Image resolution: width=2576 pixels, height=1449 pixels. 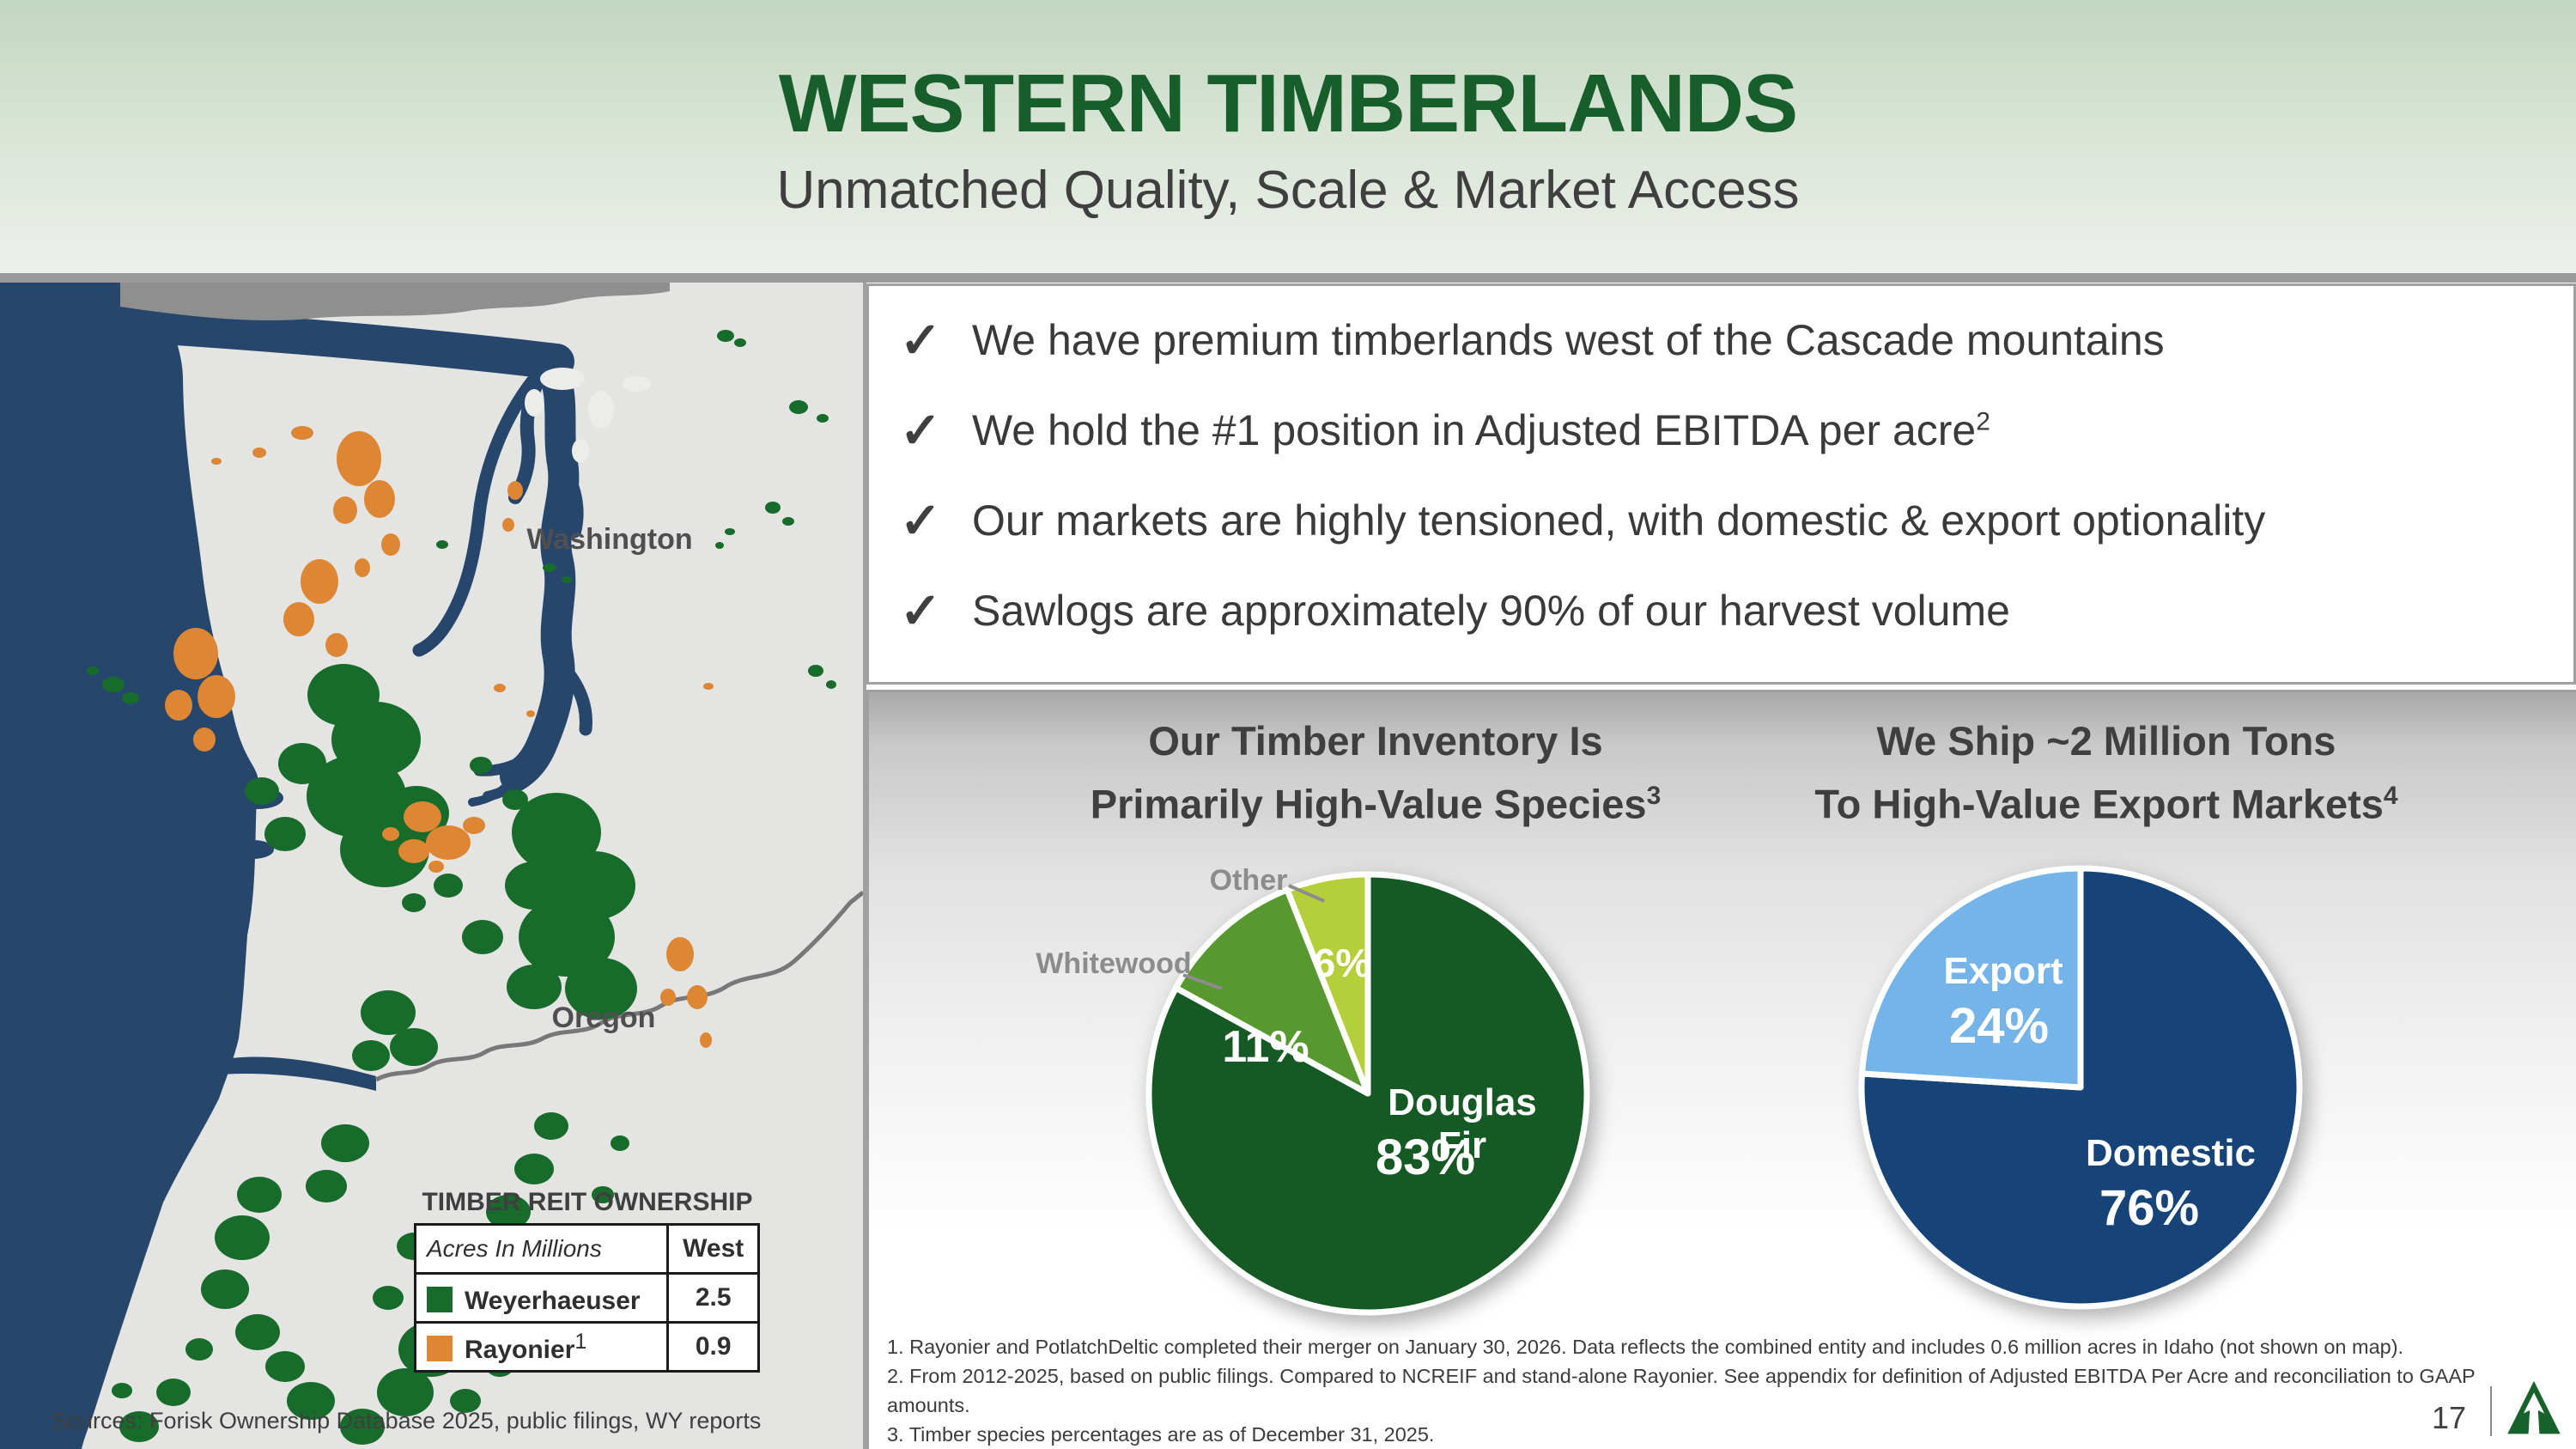 What do you see at coordinates (1462, 1123) in the screenshot?
I see `pie-label-douglas-fir: Douglas Fir` at bounding box center [1462, 1123].